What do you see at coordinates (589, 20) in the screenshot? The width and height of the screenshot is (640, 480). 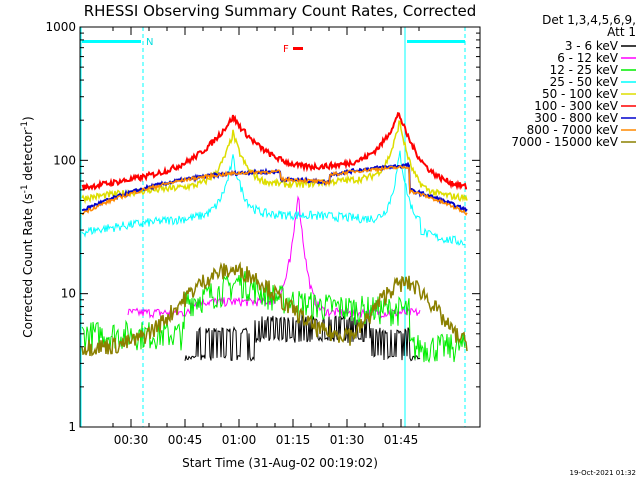 I see `legend-header-line1: Det 1,3,4,5,6,9,` at bounding box center [589, 20].